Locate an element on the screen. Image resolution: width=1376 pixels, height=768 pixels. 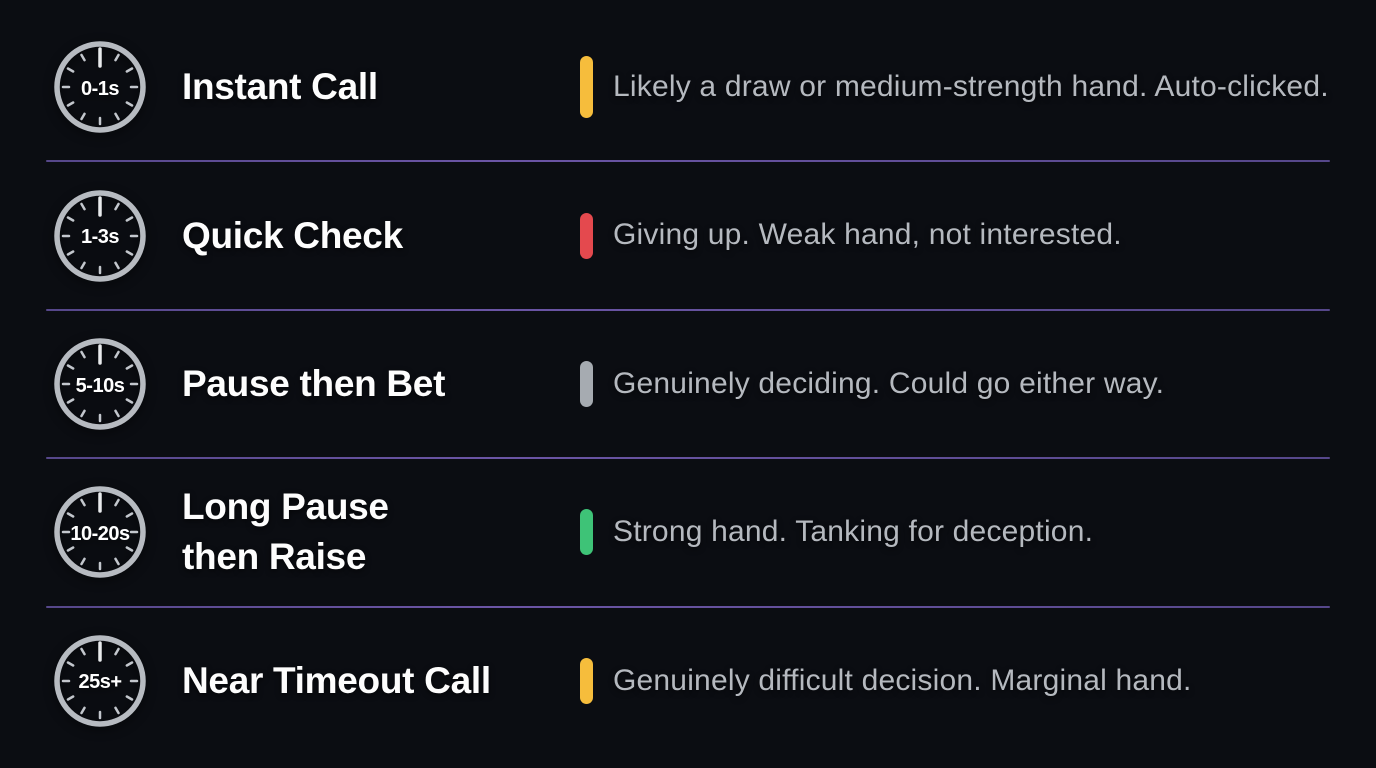
clock-icon: 10-20s is located at coordinates (100, 532).